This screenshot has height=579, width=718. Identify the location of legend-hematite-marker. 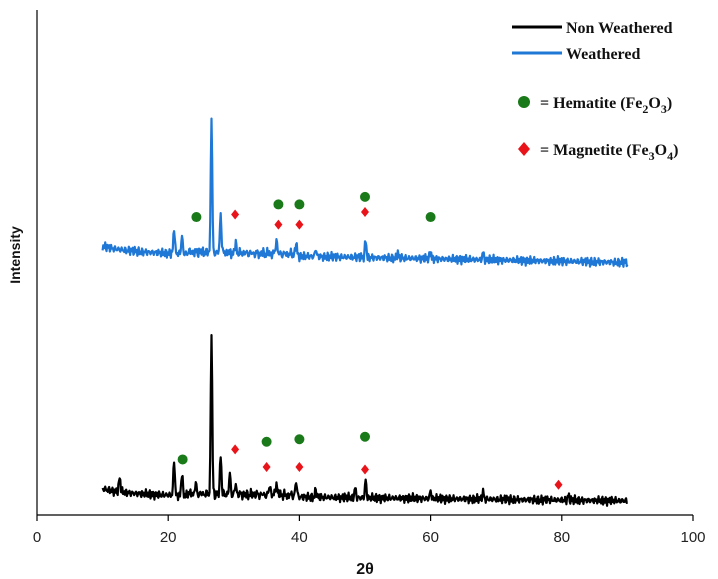
(524, 102).